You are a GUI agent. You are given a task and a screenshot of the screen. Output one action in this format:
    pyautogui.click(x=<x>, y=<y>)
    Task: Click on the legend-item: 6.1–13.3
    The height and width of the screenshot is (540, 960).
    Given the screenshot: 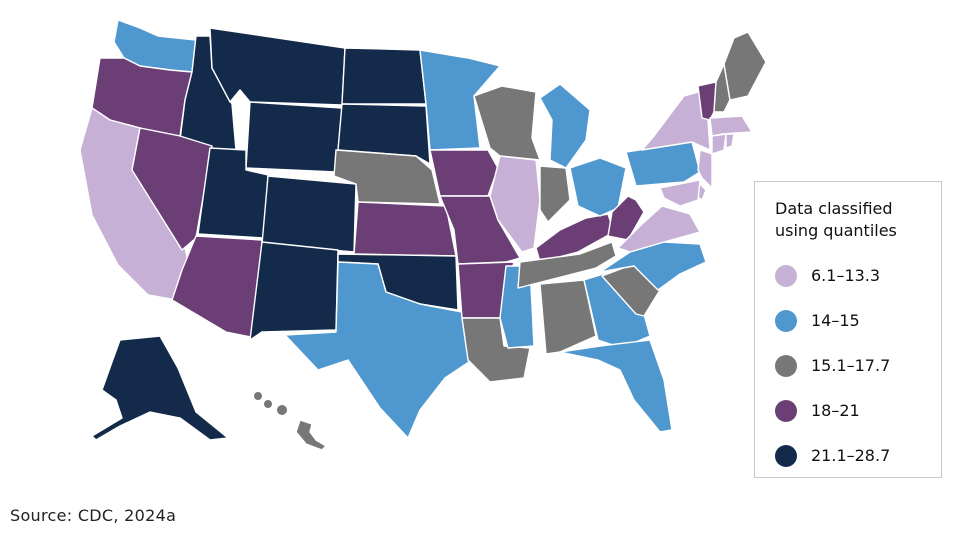 What is the action you would take?
    pyautogui.click(x=858, y=275)
    